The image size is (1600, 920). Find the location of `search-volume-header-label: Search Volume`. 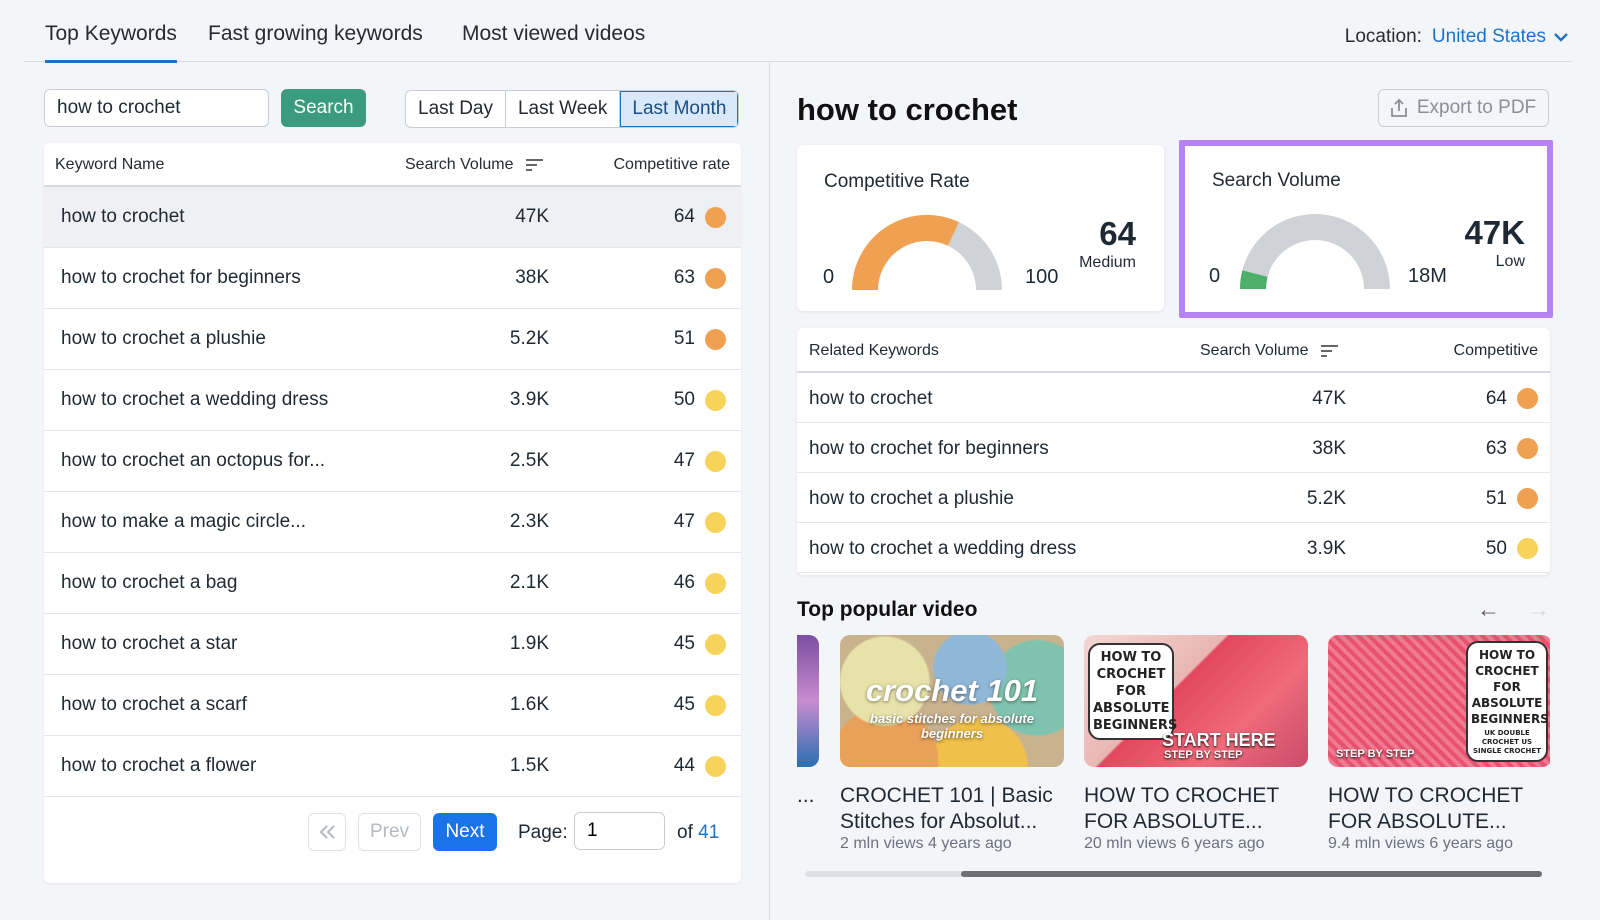

search-volume-header-label: Search Volume is located at coordinates (459, 164).